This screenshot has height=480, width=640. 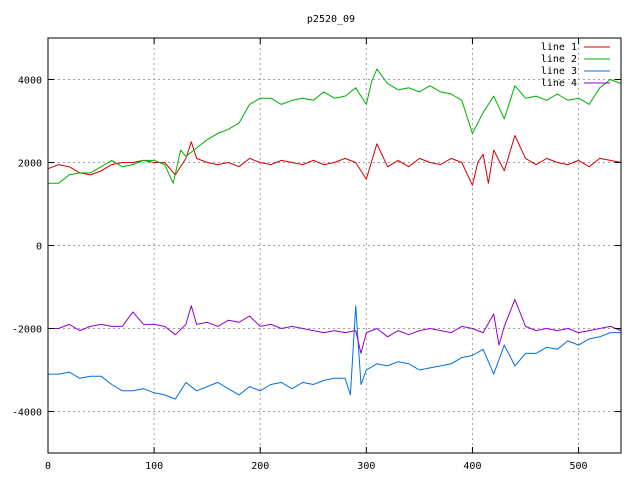 I want to click on x-tick-label: 300, so click(x=366, y=466).